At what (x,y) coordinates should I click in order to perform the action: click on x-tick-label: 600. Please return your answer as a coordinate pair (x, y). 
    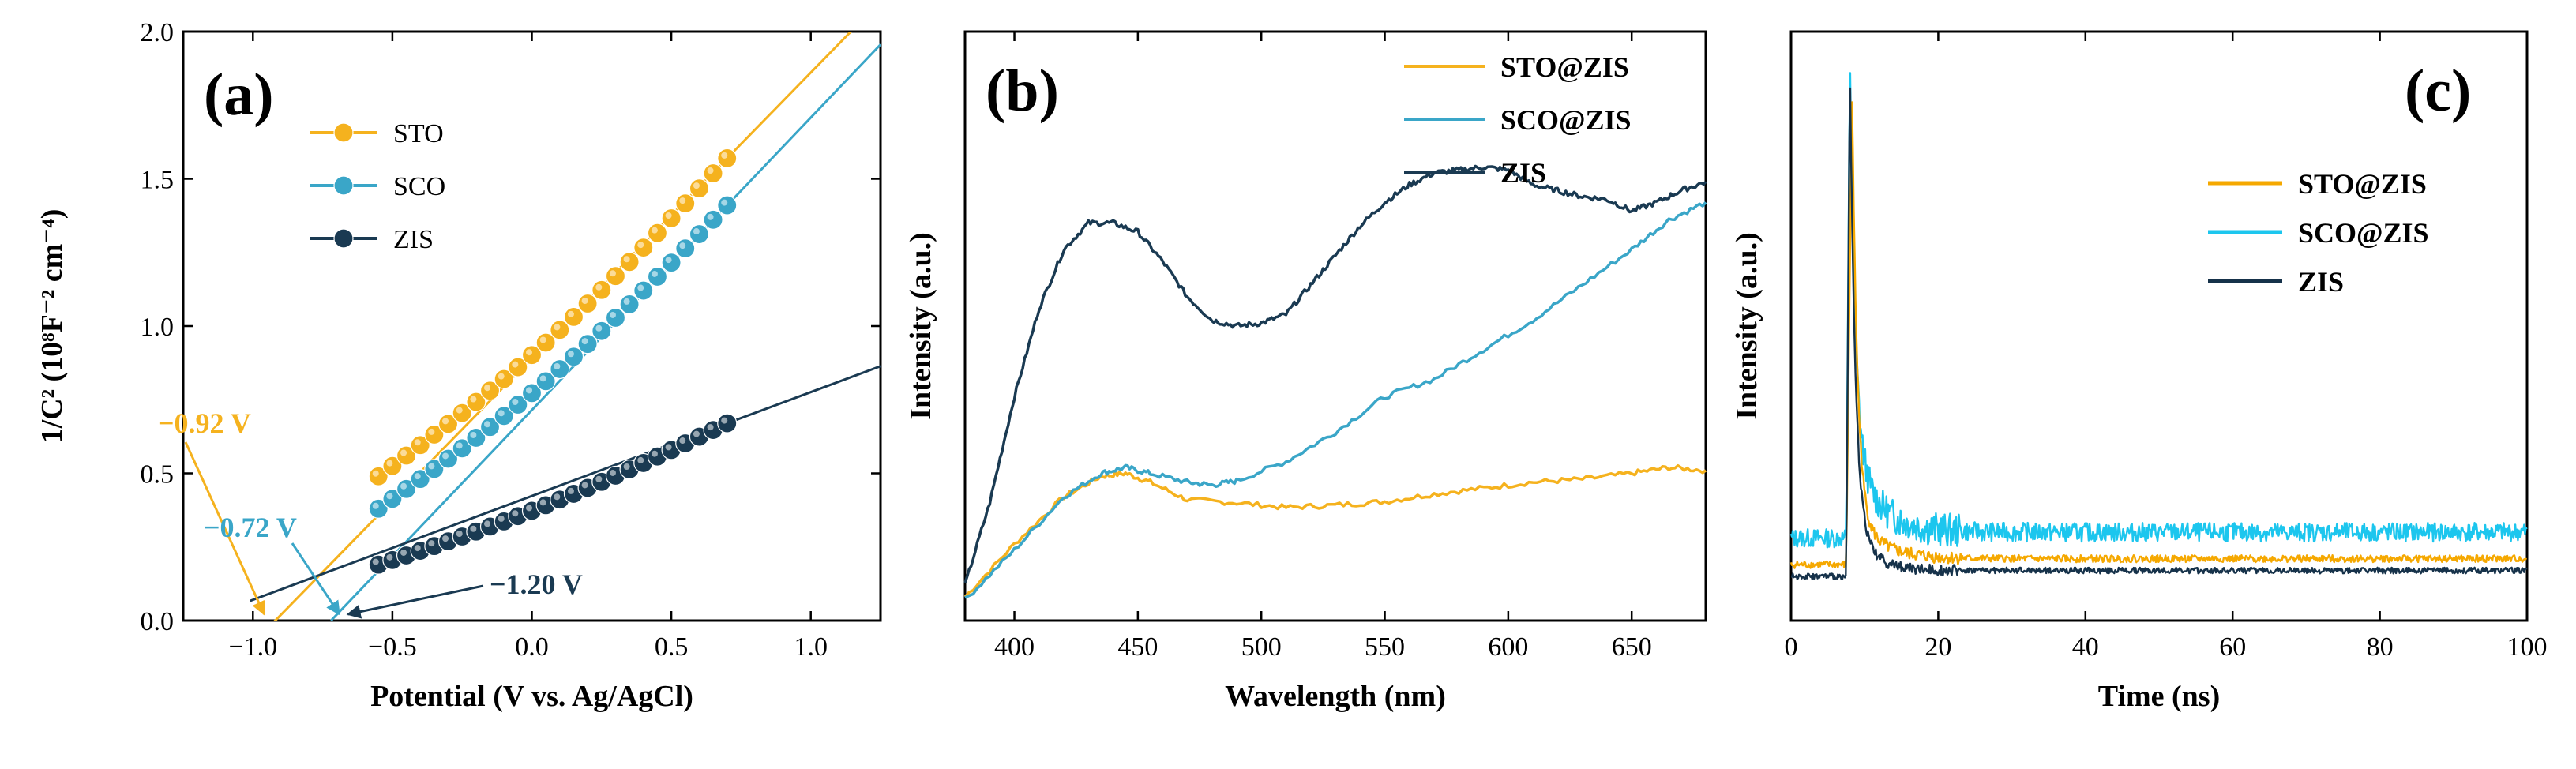
    Looking at the image, I should click on (1508, 647).